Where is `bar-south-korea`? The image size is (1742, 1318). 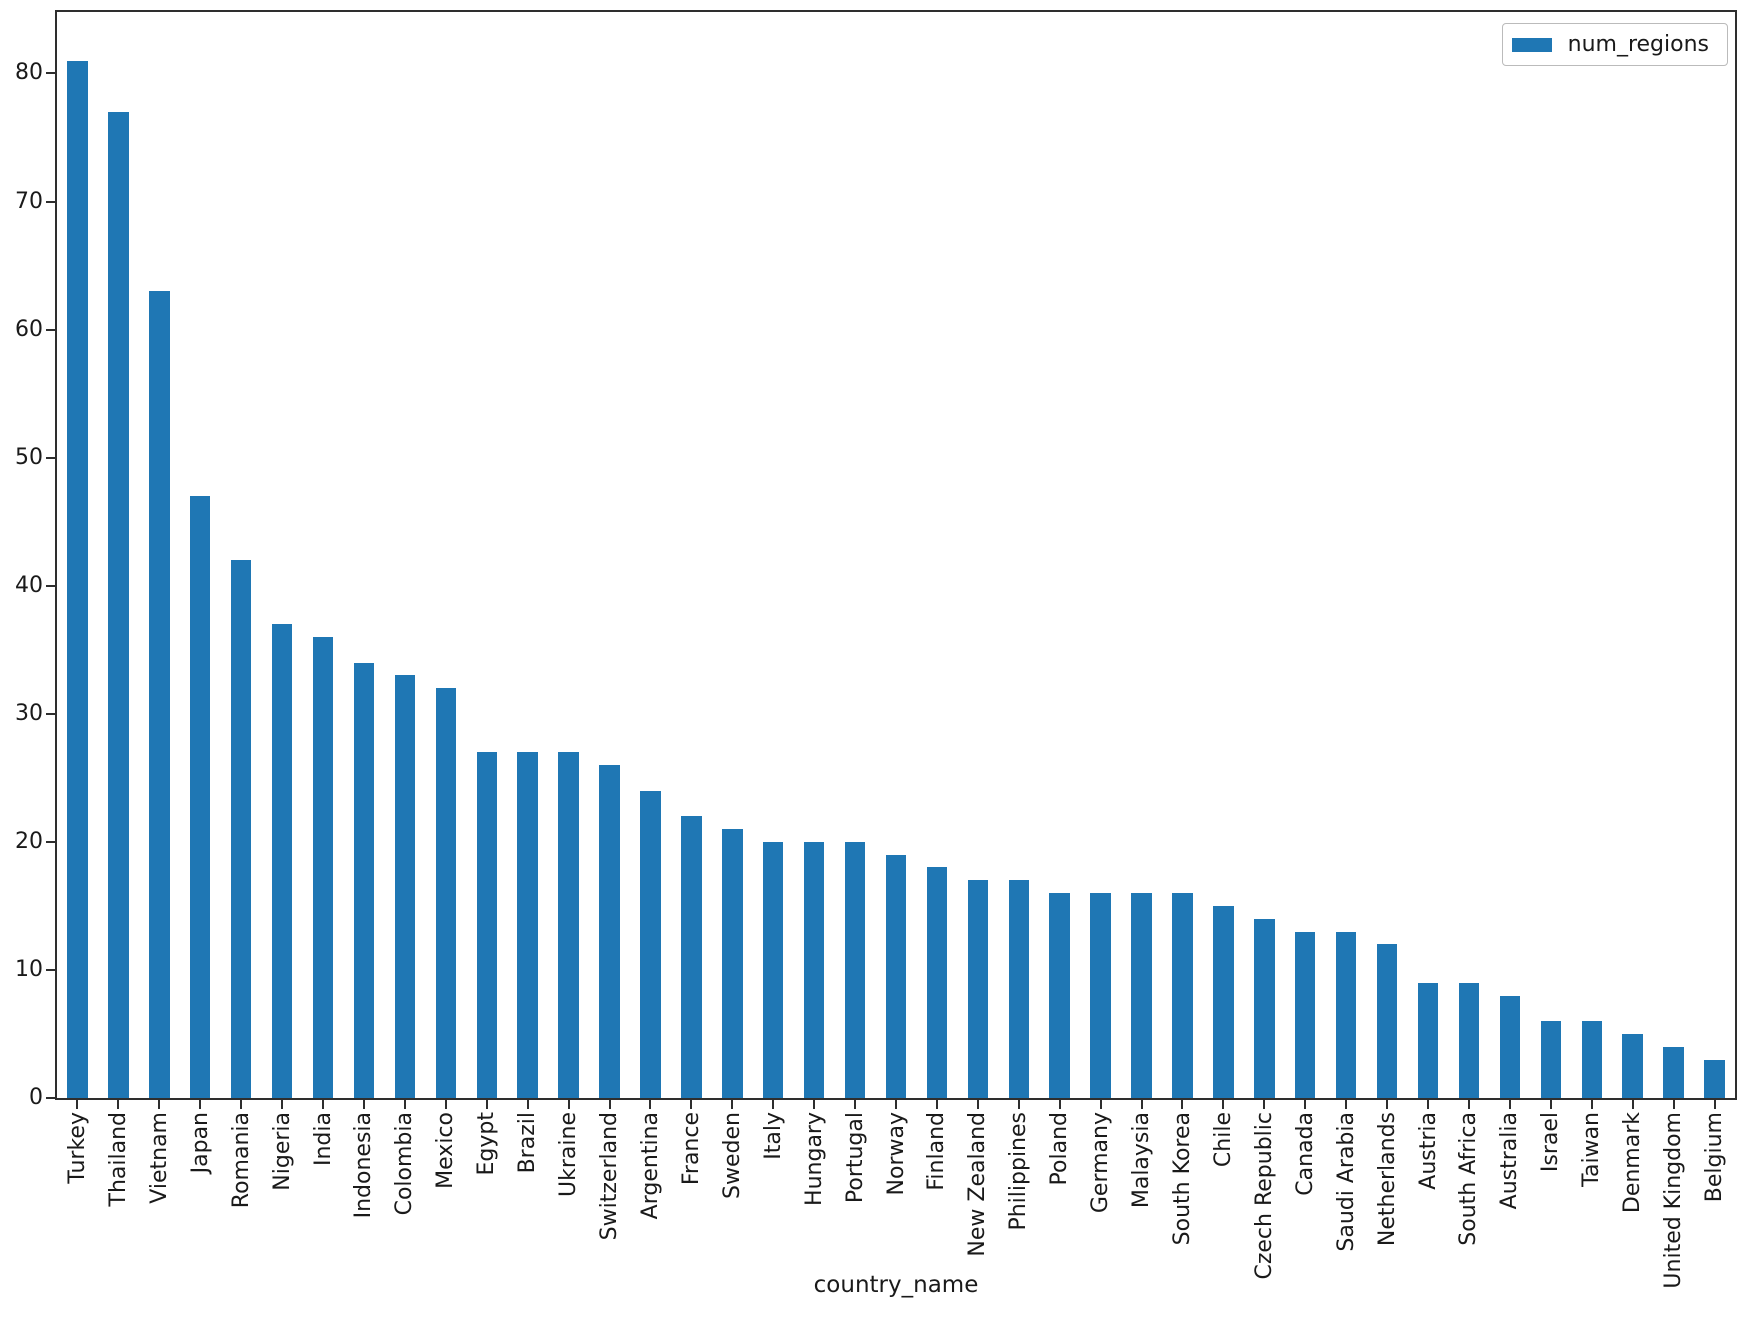
bar-south-korea is located at coordinates (1182, 995).